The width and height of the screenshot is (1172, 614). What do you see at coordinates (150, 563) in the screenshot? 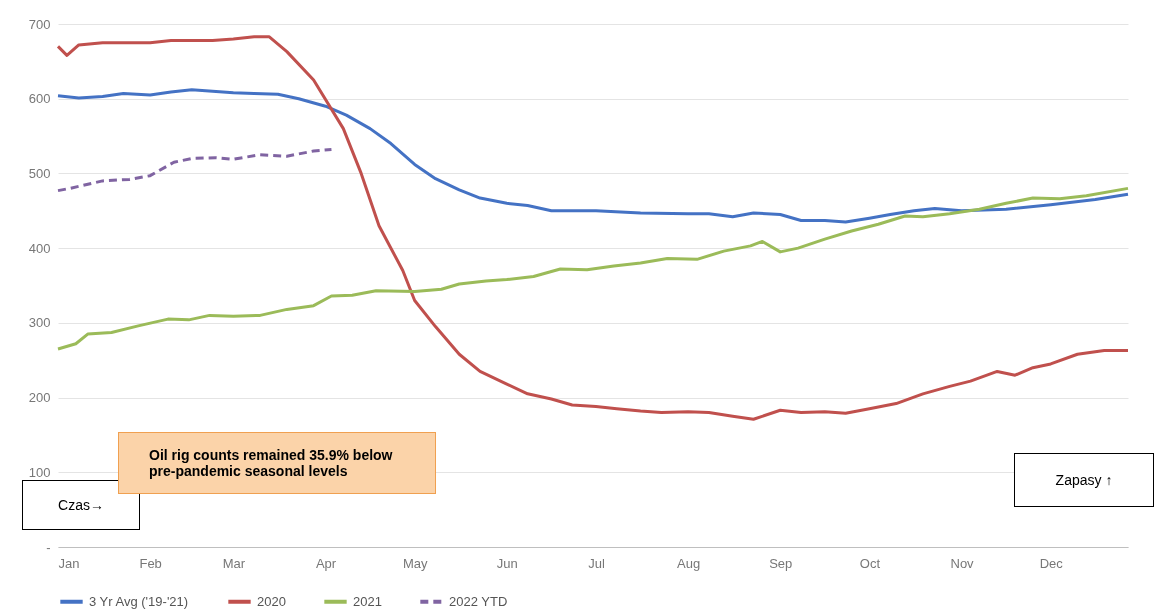
I see `x-tick-label: Feb` at bounding box center [150, 563].